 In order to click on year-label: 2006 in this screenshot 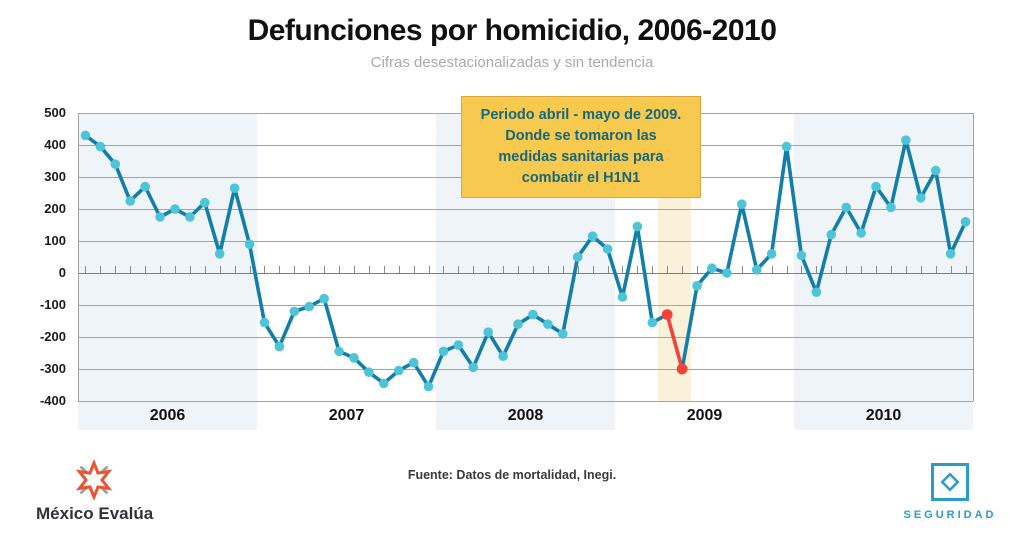, I will do `click(167, 415)`.